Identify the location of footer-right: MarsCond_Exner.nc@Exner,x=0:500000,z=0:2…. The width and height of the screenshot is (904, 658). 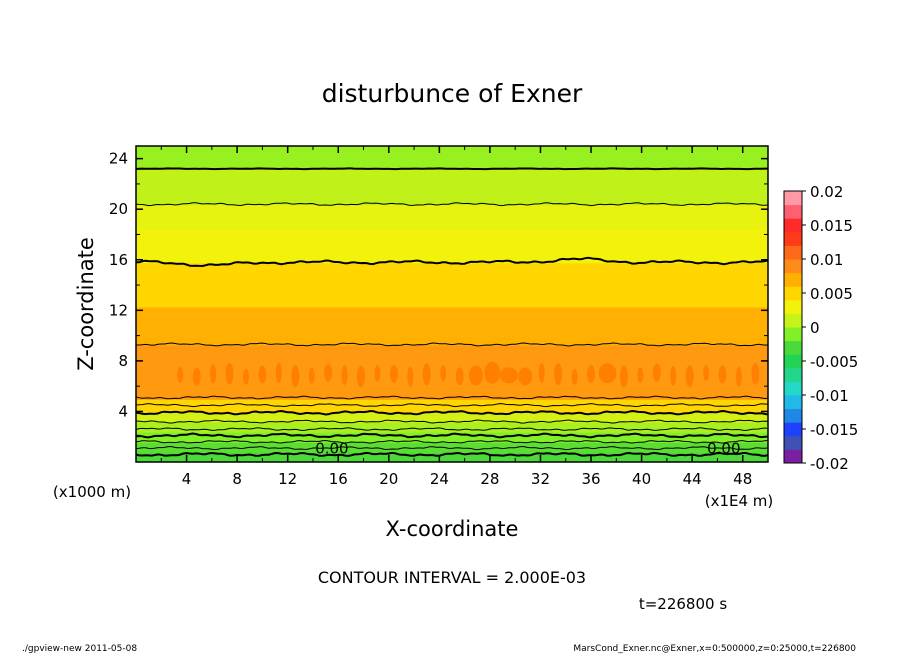
(714, 649).